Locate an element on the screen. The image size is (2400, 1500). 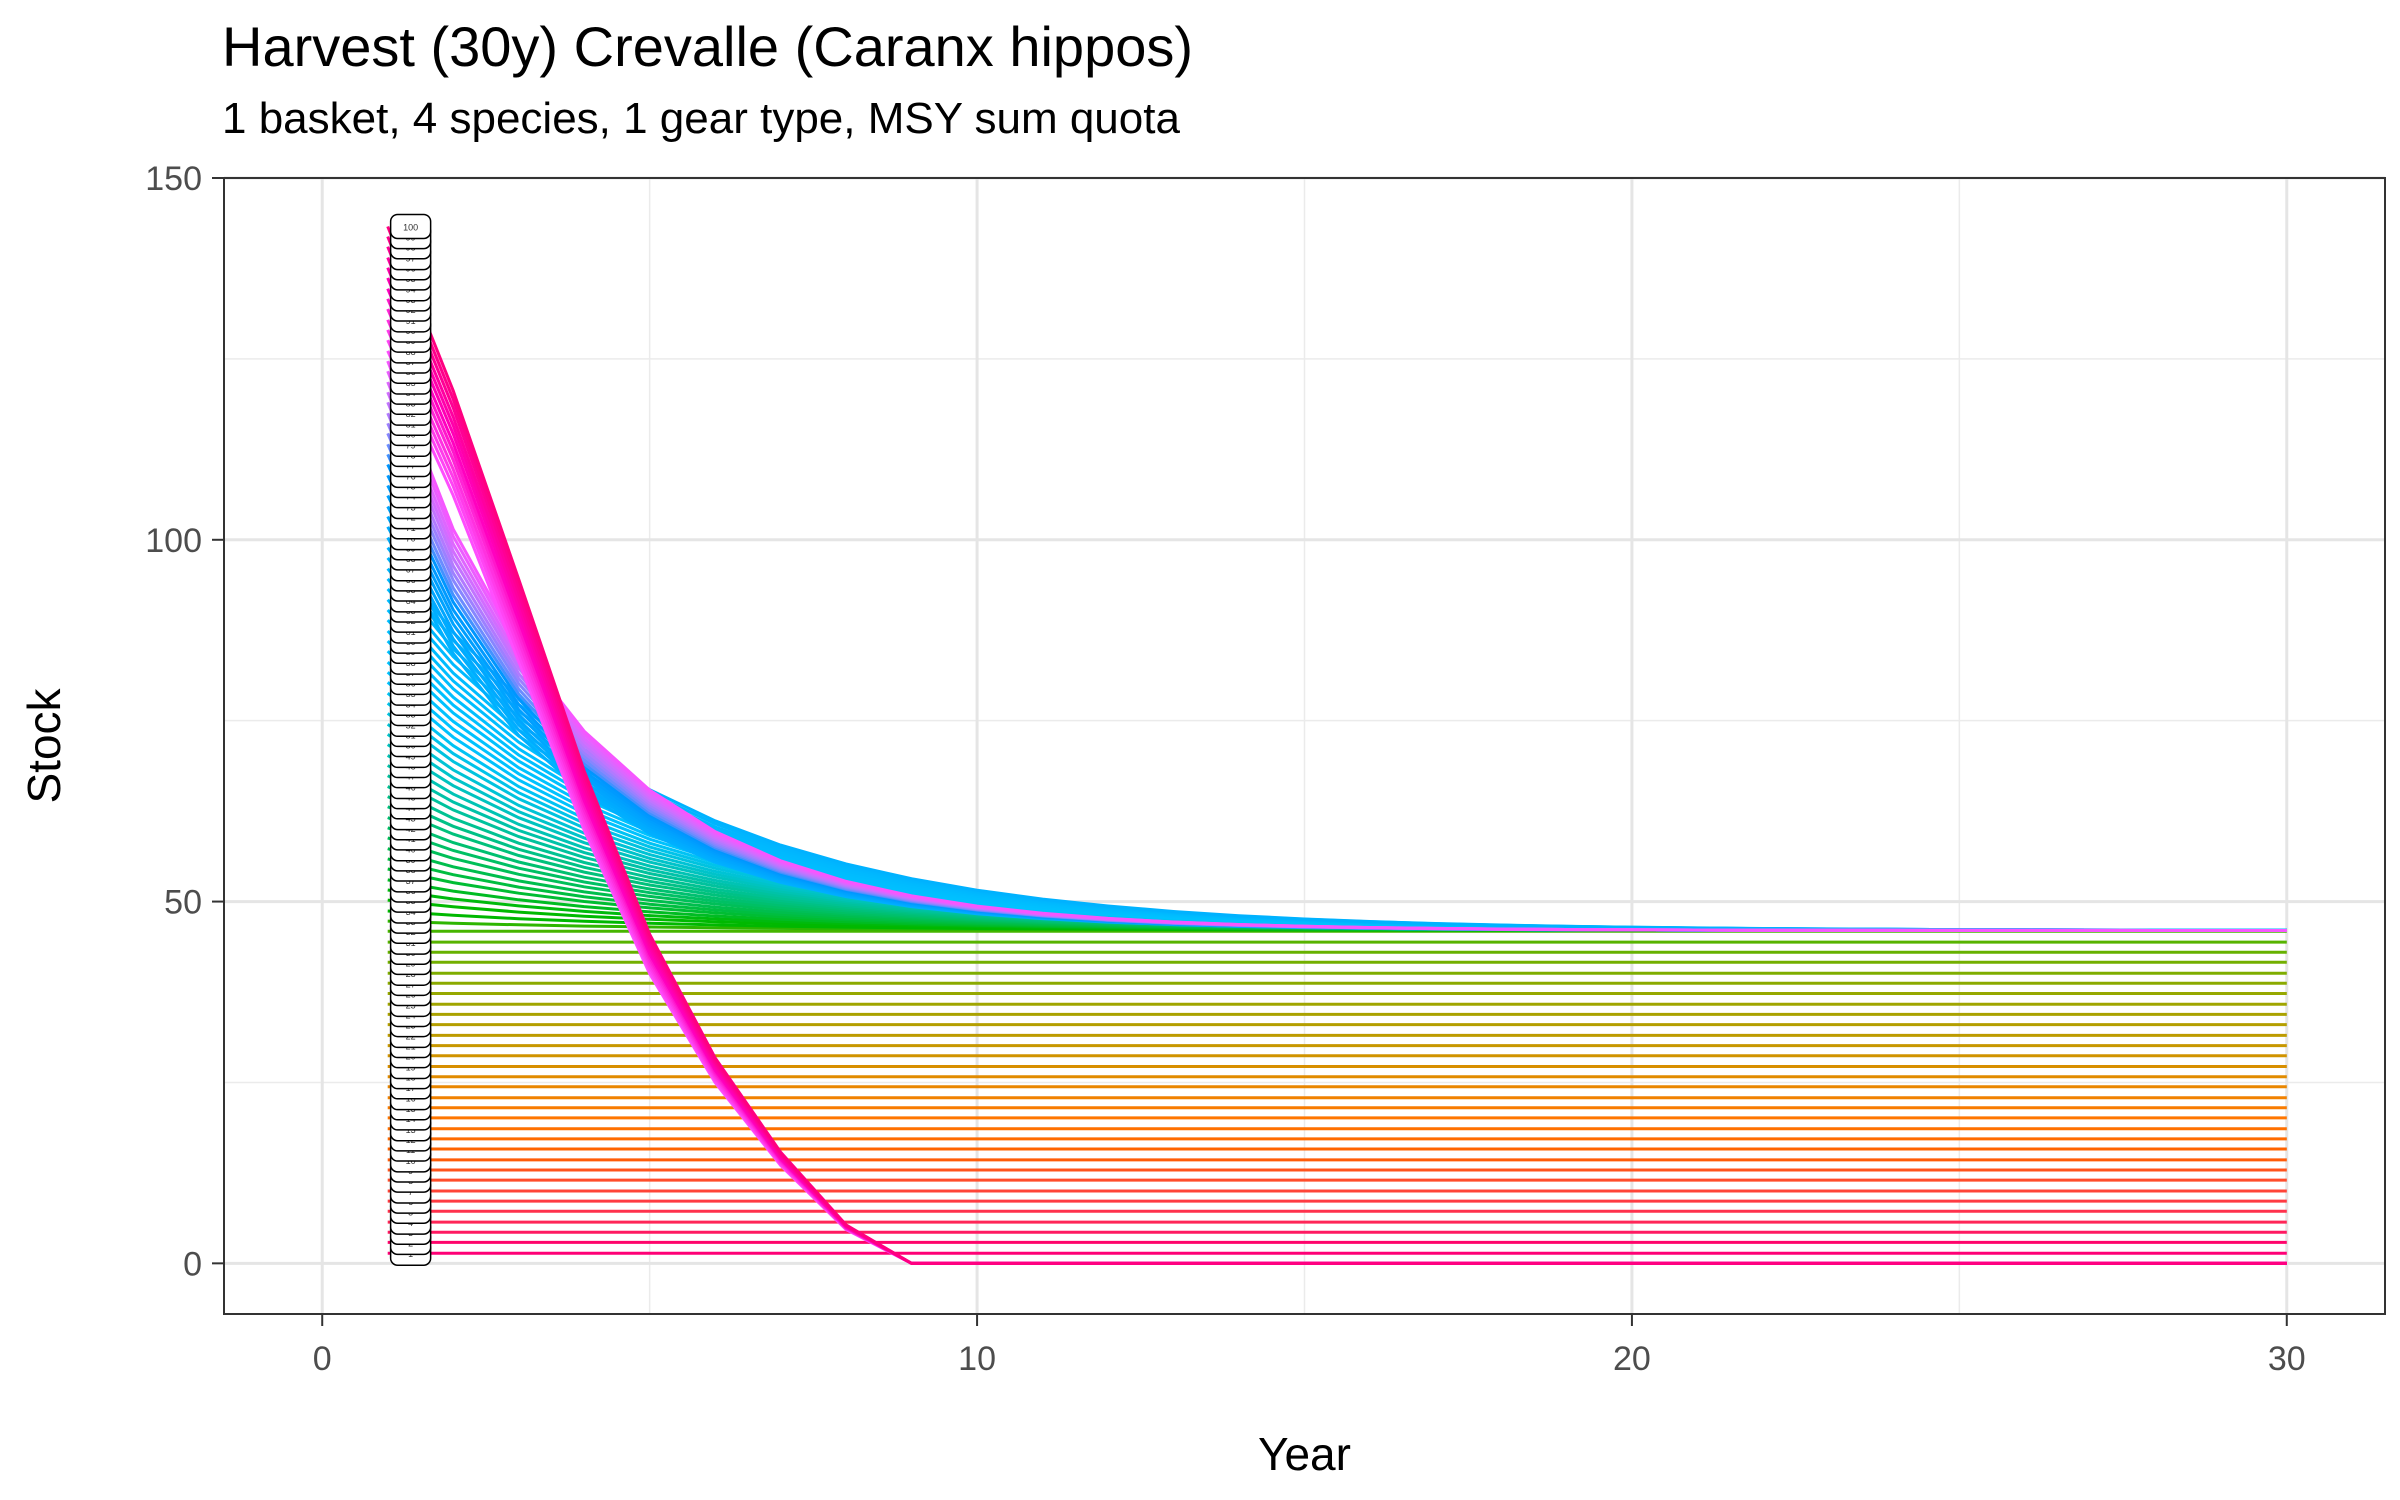
series-line is located at coordinates (1336, 796).